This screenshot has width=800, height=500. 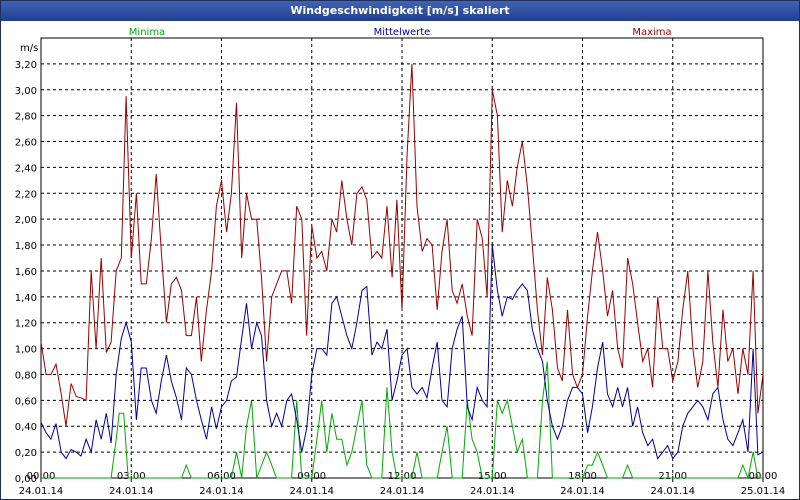 What do you see at coordinates (26, 324) in the screenshot?
I see `y-tick-label: 1,20` at bounding box center [26, 324].